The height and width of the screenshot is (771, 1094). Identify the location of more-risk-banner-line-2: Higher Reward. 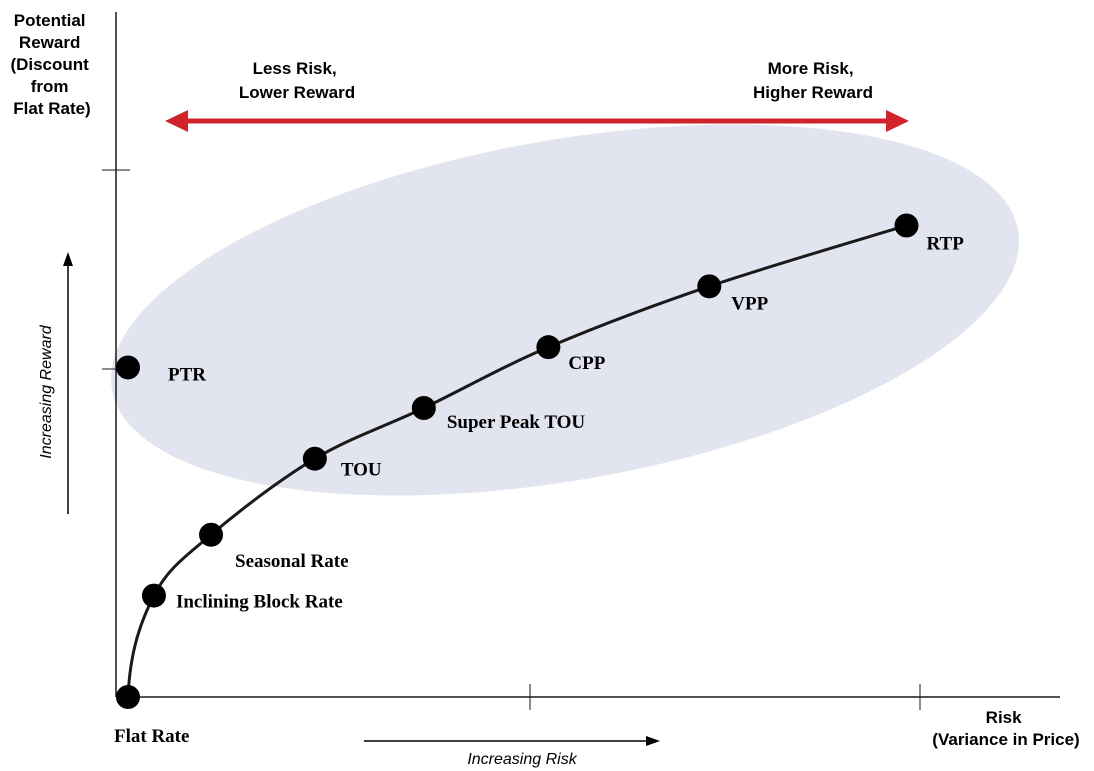
(813, 92).